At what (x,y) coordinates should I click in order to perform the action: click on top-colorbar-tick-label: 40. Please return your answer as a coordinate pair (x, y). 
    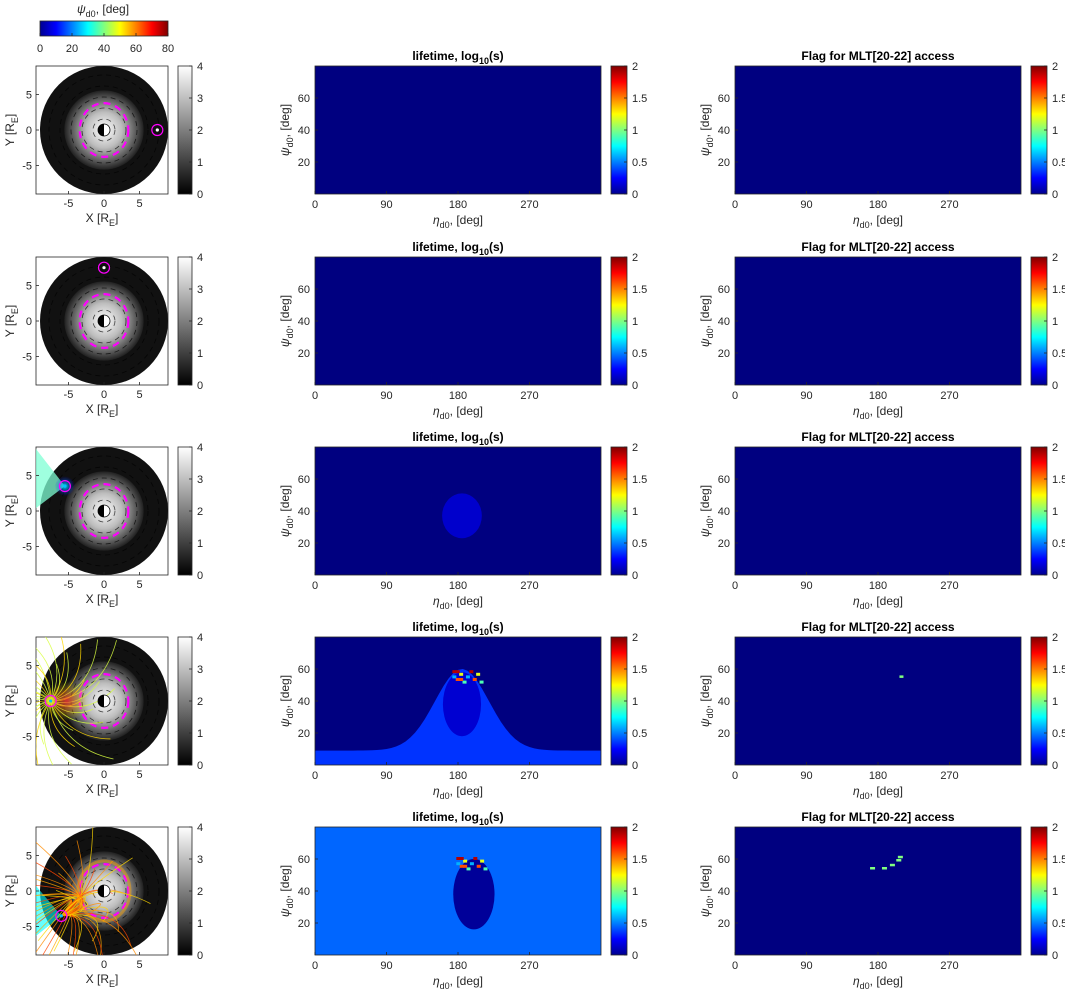
    Looking at the image, I should click on (104, 49).